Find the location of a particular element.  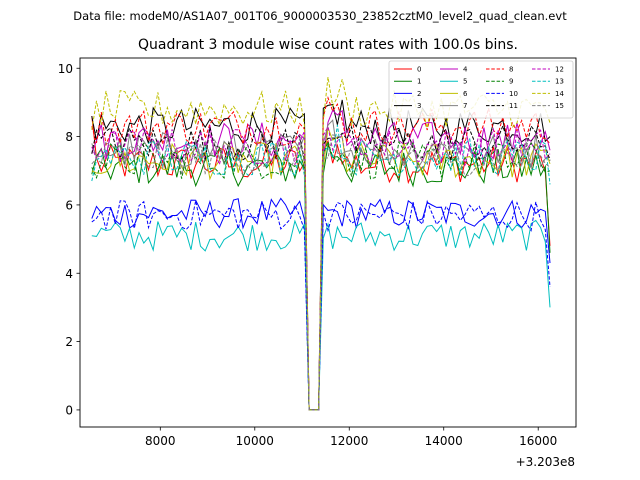

x-tick-label: 16000 is located at coordinates (538, 441).